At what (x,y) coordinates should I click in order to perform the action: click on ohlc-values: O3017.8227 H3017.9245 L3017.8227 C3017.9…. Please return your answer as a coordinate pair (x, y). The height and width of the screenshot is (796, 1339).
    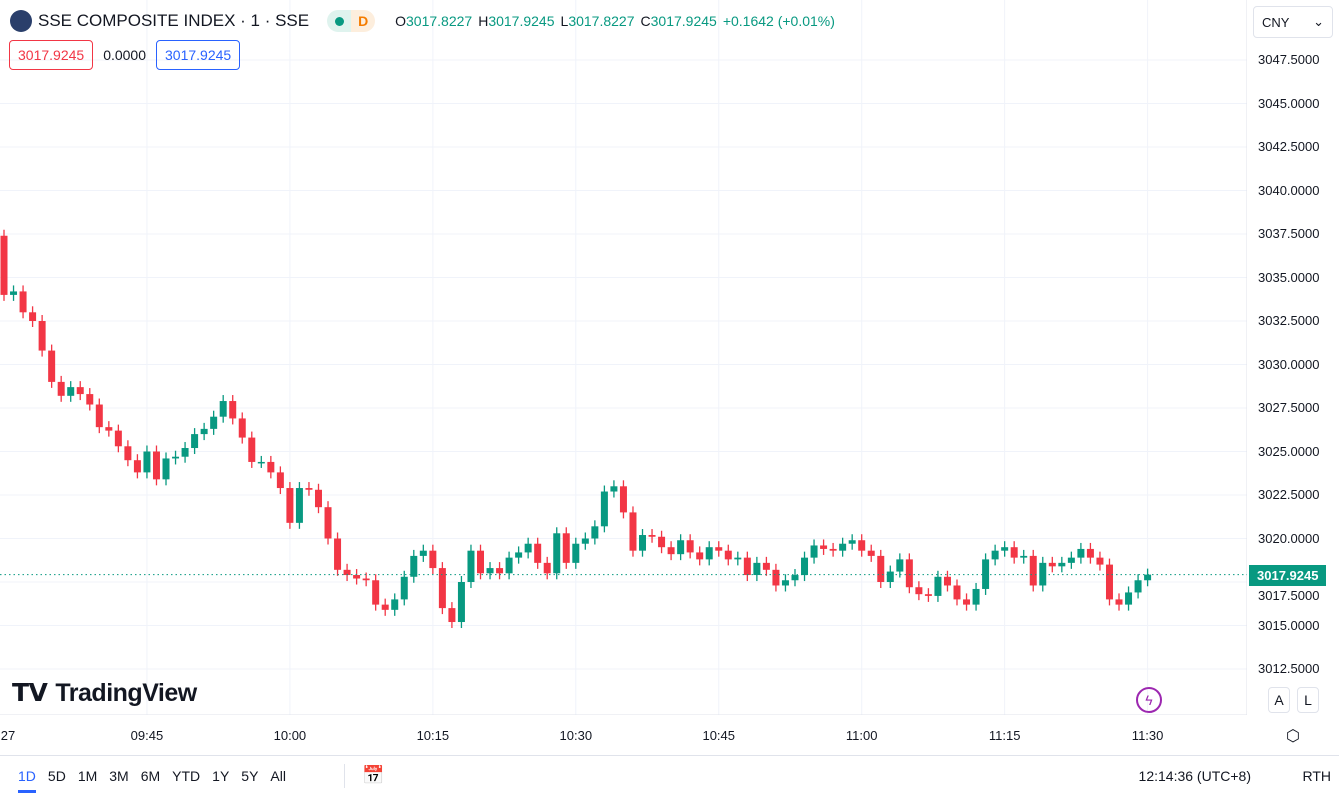
    Looking at the image, I should click on (615, 21).